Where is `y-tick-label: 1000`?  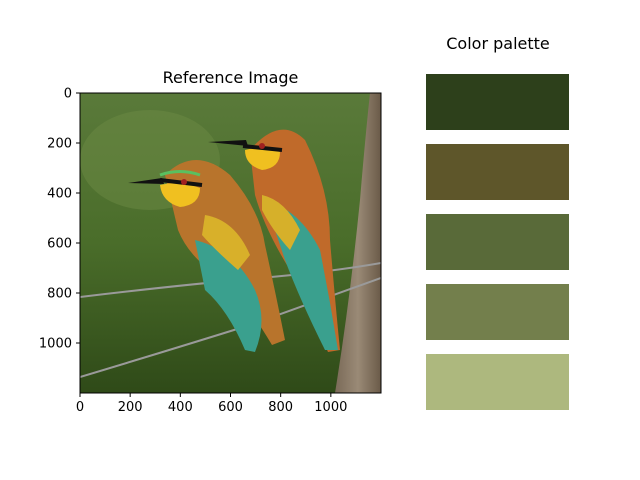 y-tick-label: 1000 is located at coordinates (55, 344).